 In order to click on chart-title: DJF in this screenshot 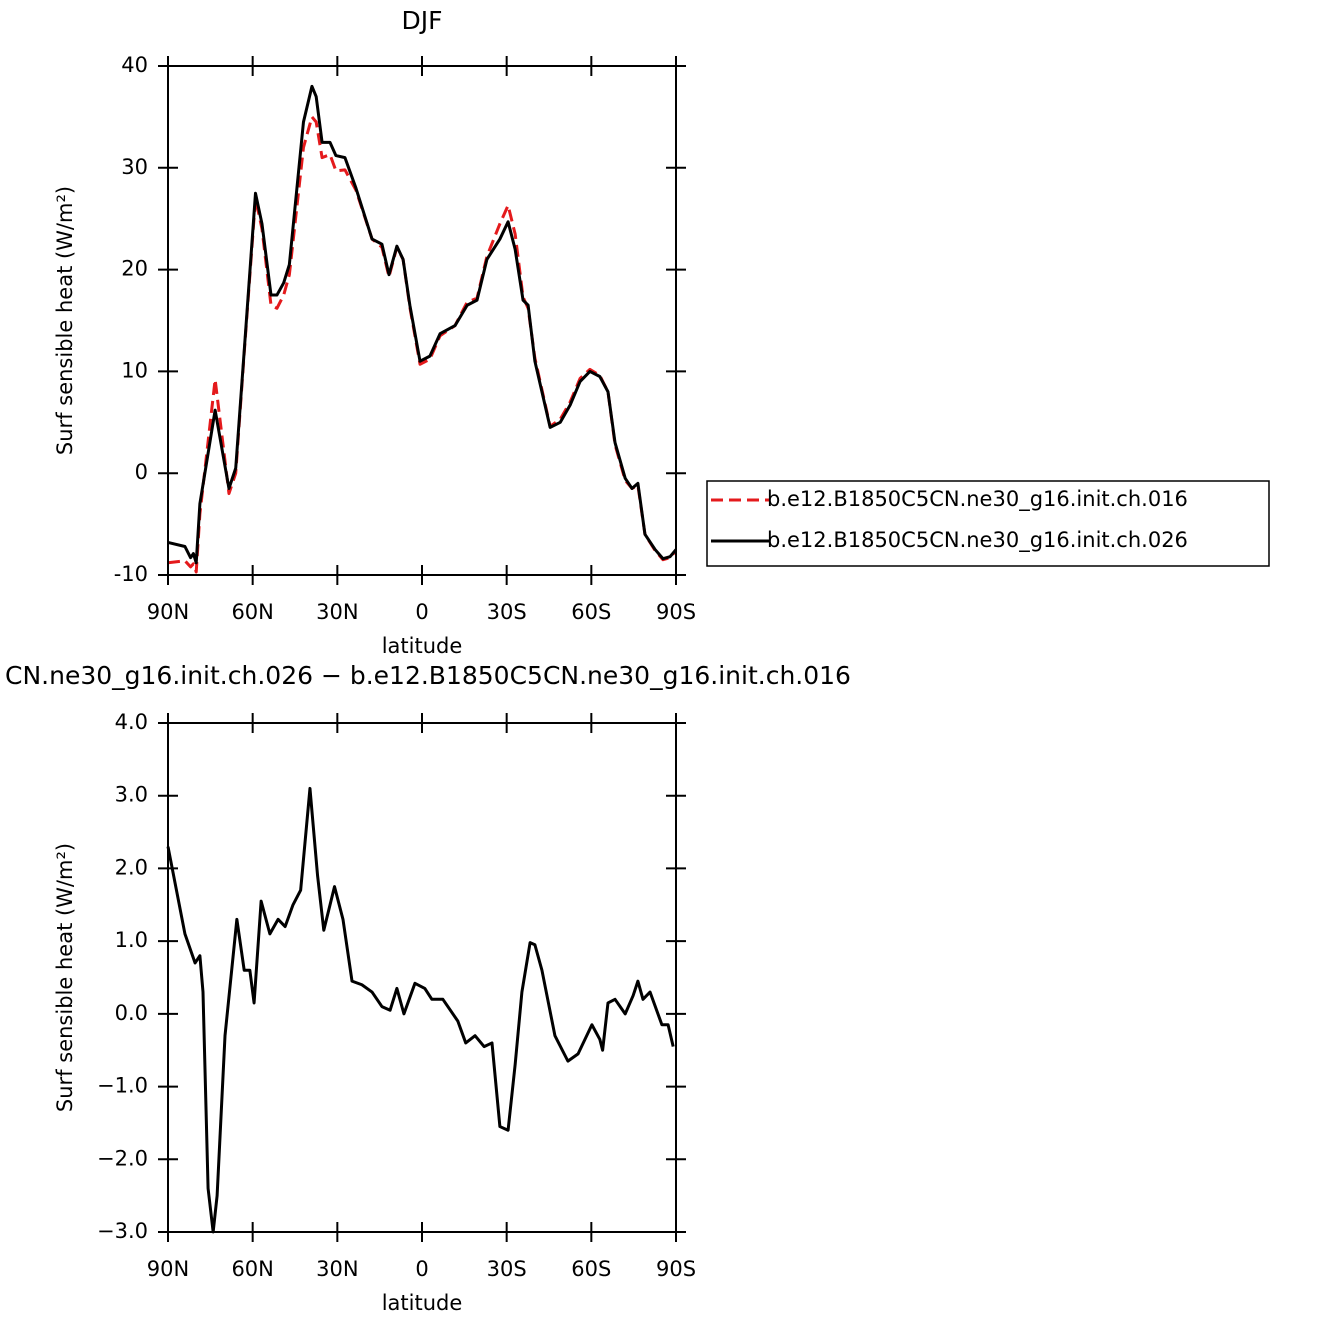, I will do `click(421, 20)`.